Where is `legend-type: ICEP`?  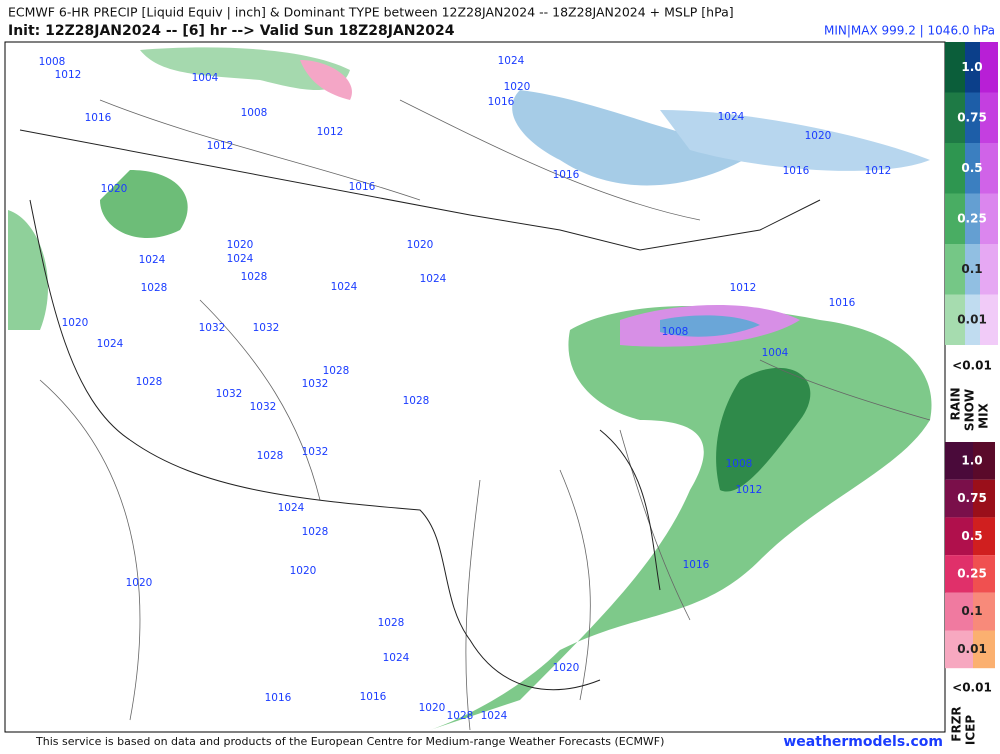 legend-type: ICEP is located at coordinates (971, 730).